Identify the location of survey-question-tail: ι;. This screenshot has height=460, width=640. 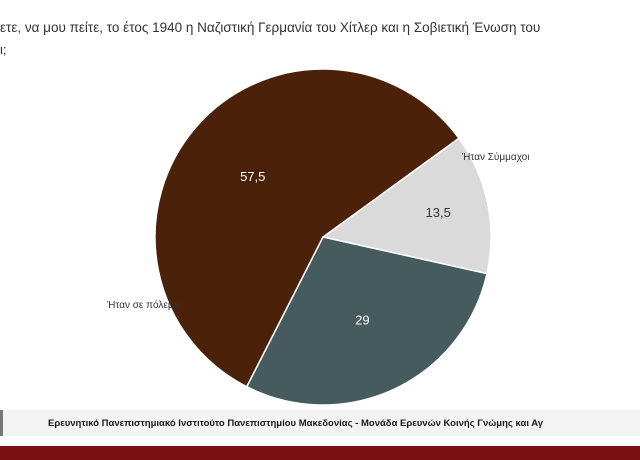
(3, 49).